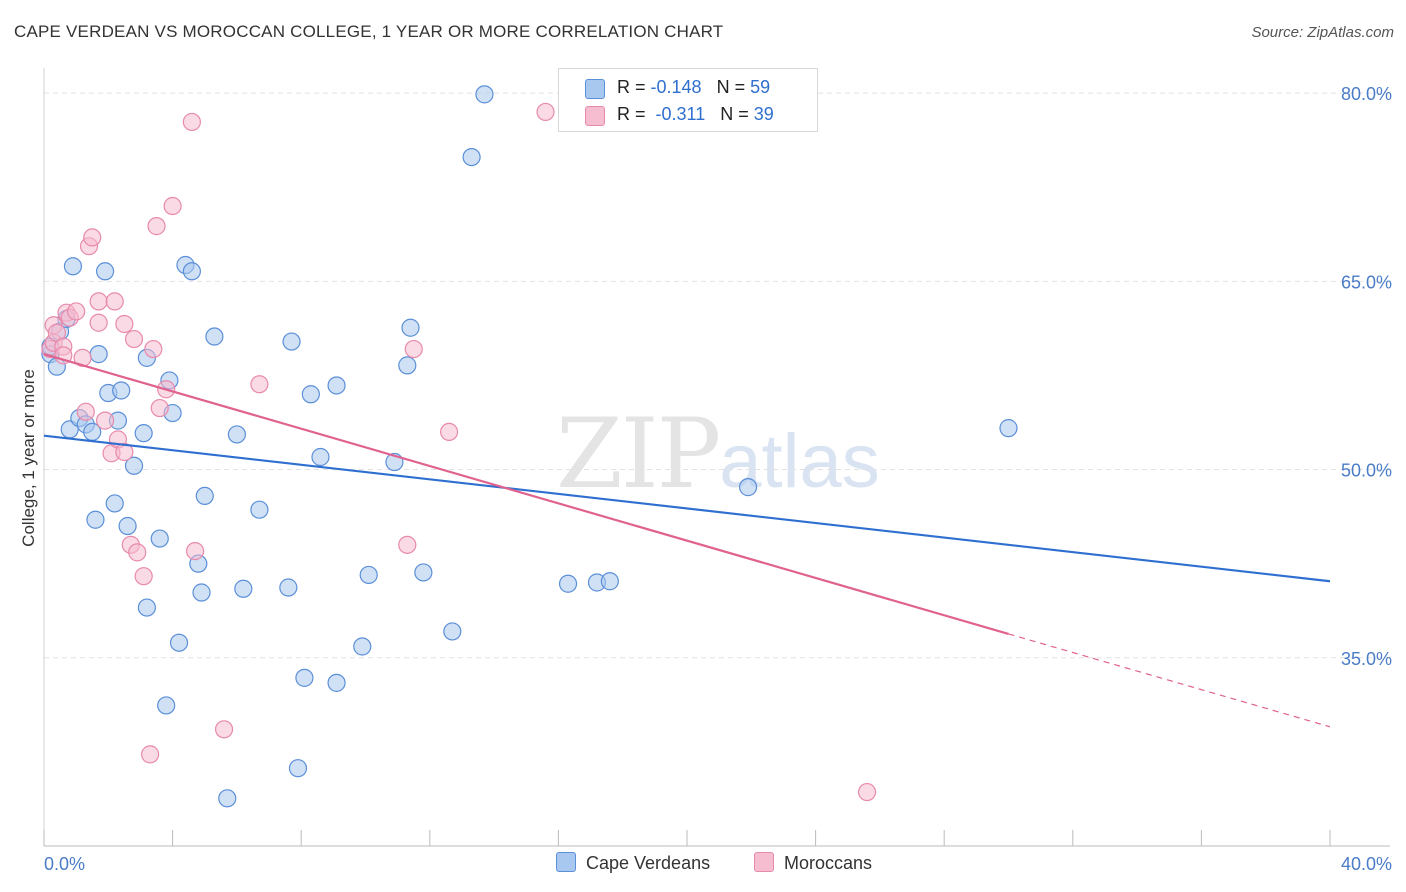  I want to click on y-tick-label: 35.0%, so click(1366, 659).